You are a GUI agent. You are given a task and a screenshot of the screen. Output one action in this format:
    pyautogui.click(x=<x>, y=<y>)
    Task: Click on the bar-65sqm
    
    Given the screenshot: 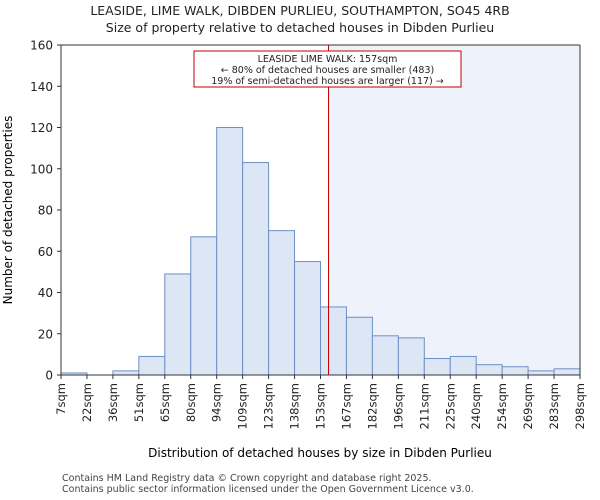 What is the action you would take?
    pyautogui.click(x=178, y=324)
    